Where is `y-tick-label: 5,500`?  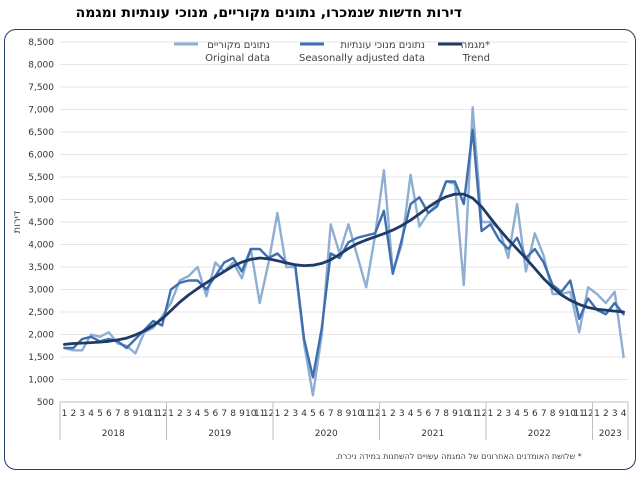
y-tick-label: 5,500 is located at coordinates (41, 178).